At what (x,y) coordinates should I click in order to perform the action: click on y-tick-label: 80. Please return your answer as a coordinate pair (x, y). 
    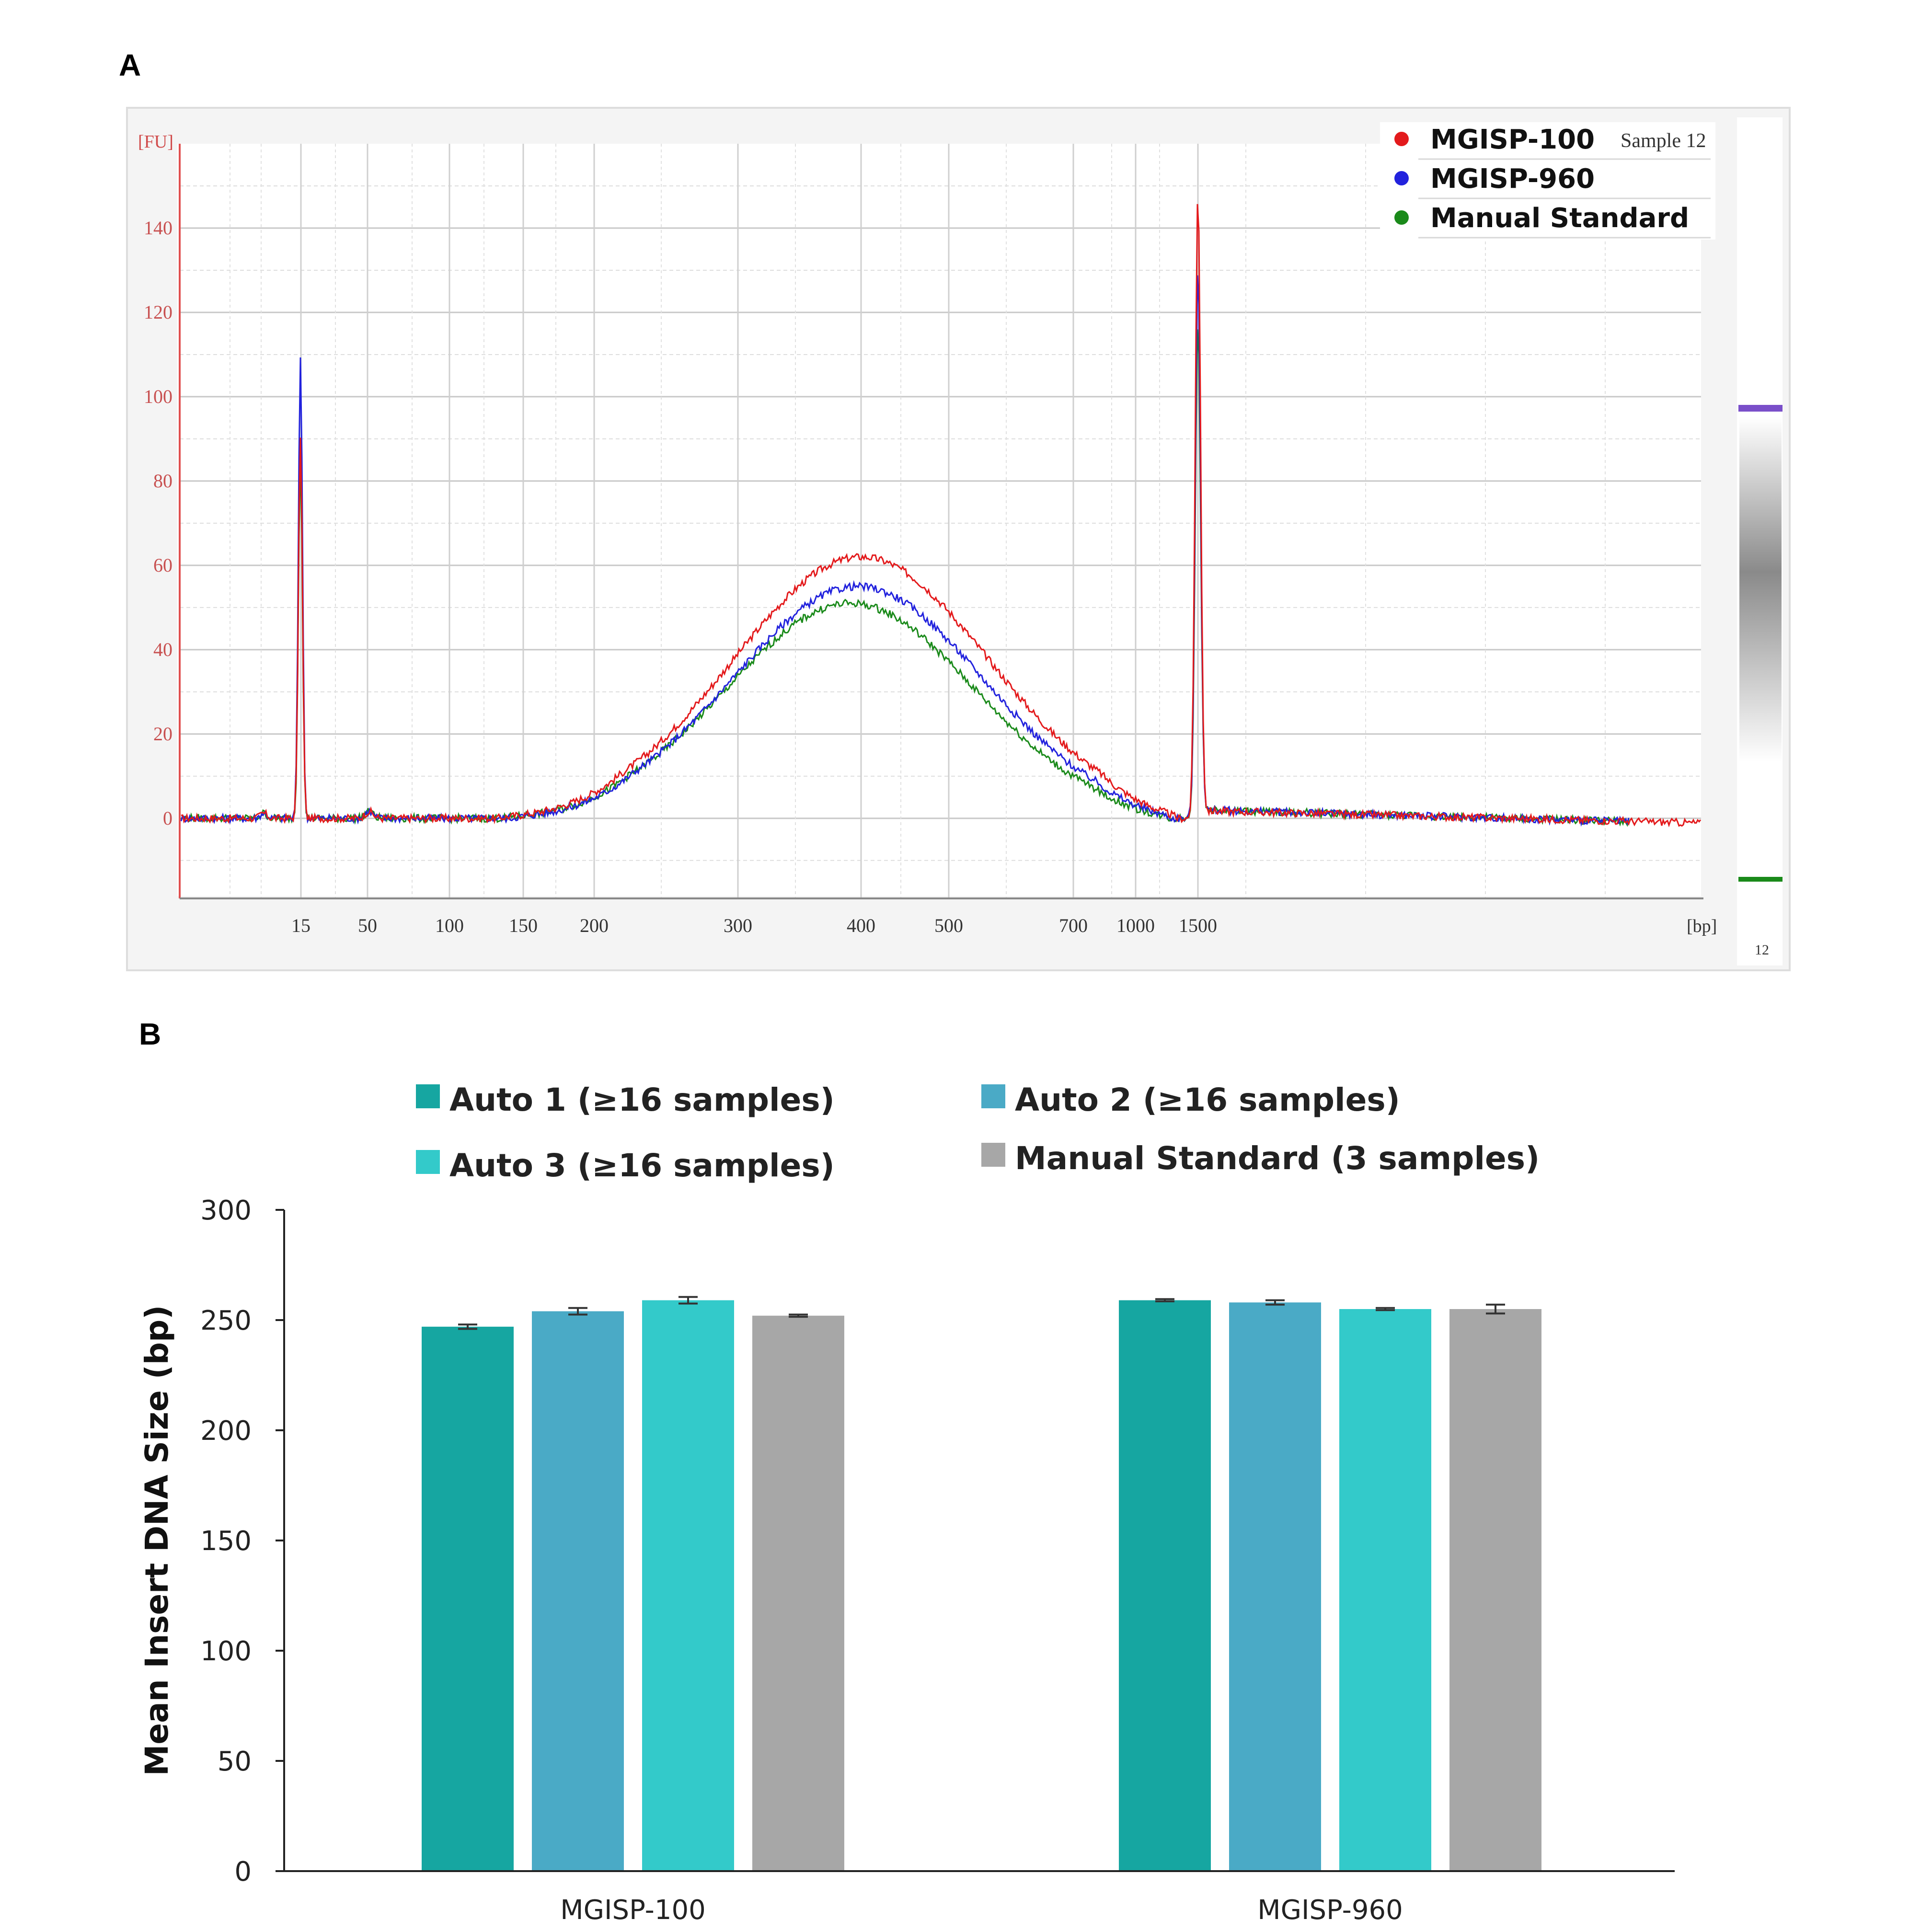
    Looking at the image, I should click on (162, 481).